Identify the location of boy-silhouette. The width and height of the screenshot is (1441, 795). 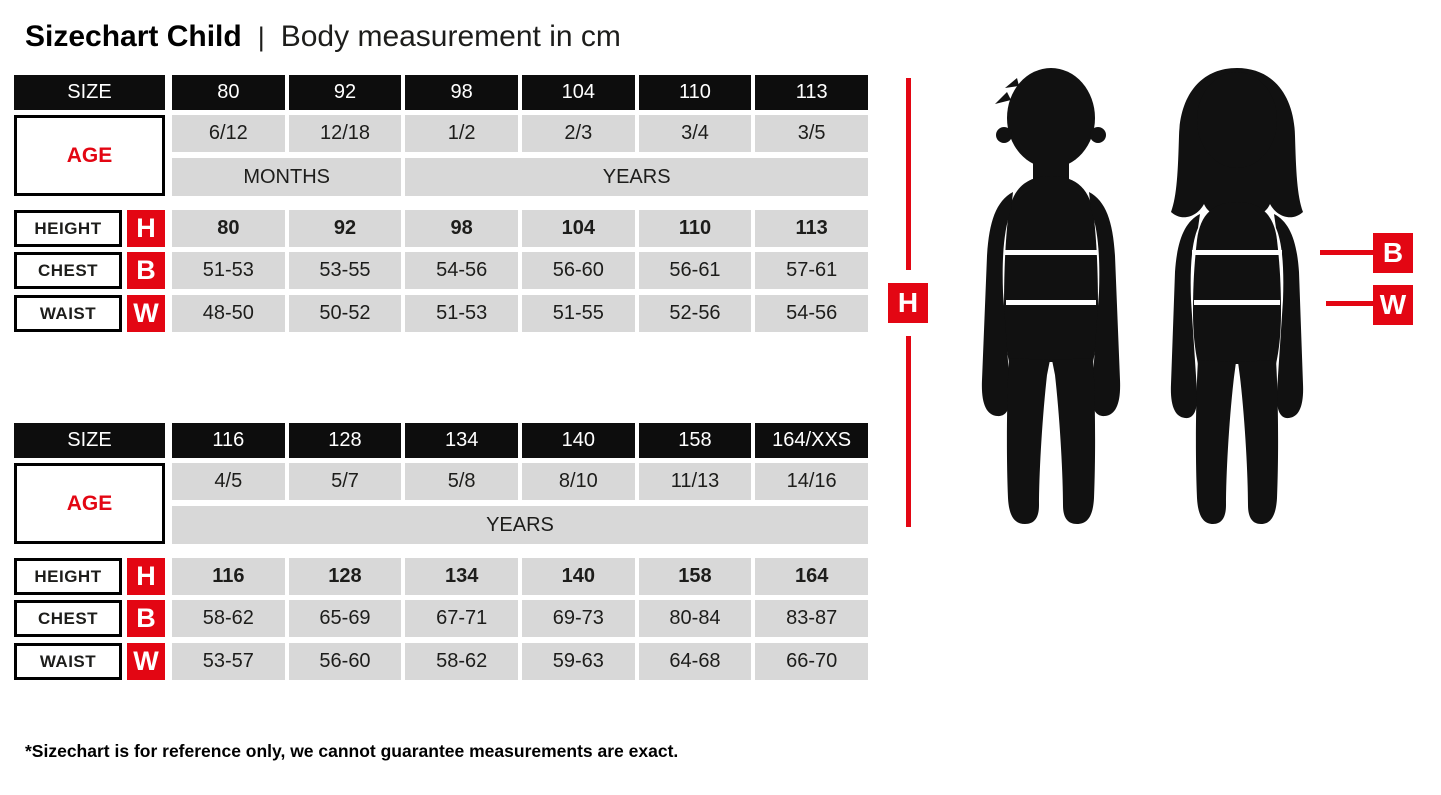
(1051, 296).